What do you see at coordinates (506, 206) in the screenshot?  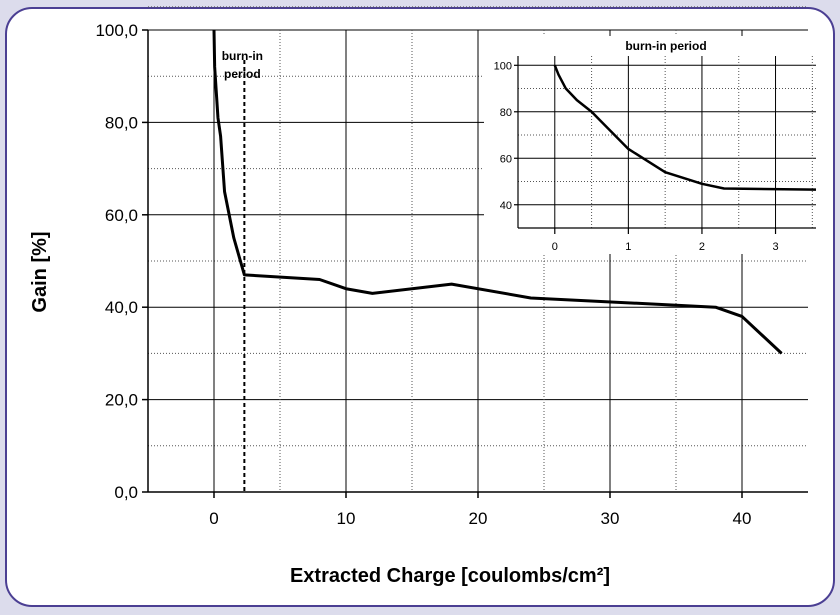 I see `inset-y-tick-label: 40` at bounding box center [506, 206].